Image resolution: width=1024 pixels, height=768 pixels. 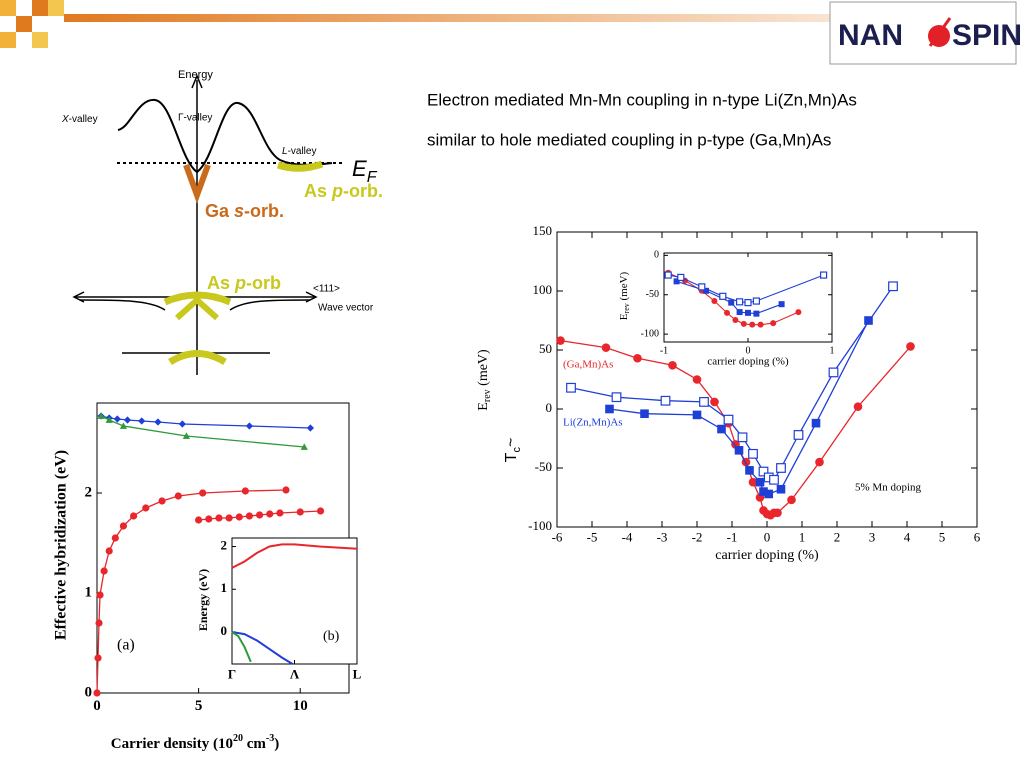 I want to click on y-tick-label: -100, so click(x=540, y=525).